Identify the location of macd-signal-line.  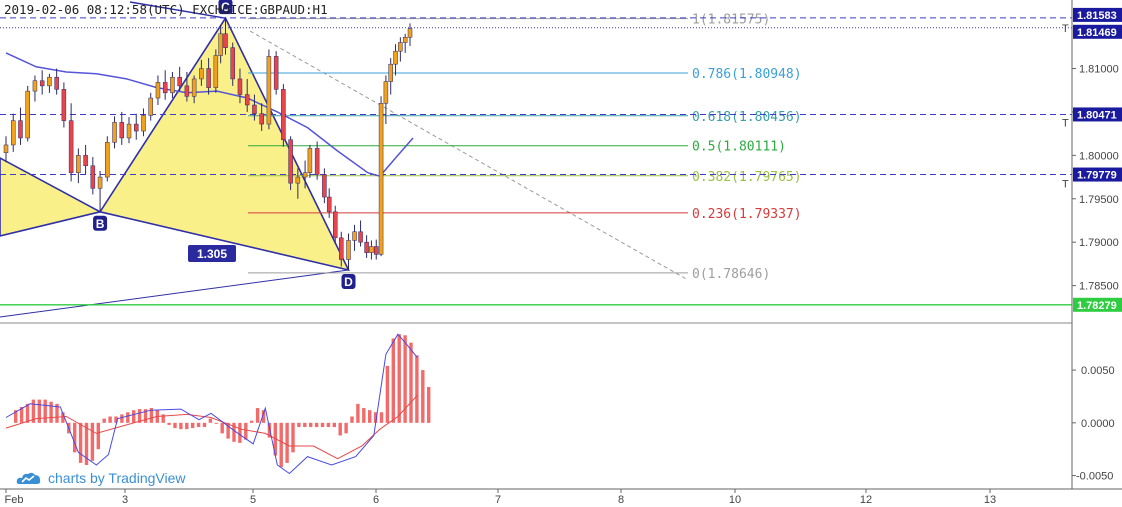
(211, 427).